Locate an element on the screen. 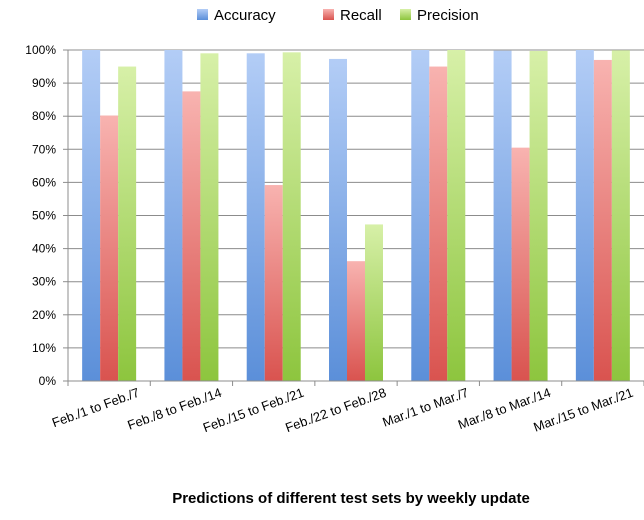 Image resolution: width=644 pixels, height=520 pixels. legend-label-precision: Precision is located at coordinates (448, 15).